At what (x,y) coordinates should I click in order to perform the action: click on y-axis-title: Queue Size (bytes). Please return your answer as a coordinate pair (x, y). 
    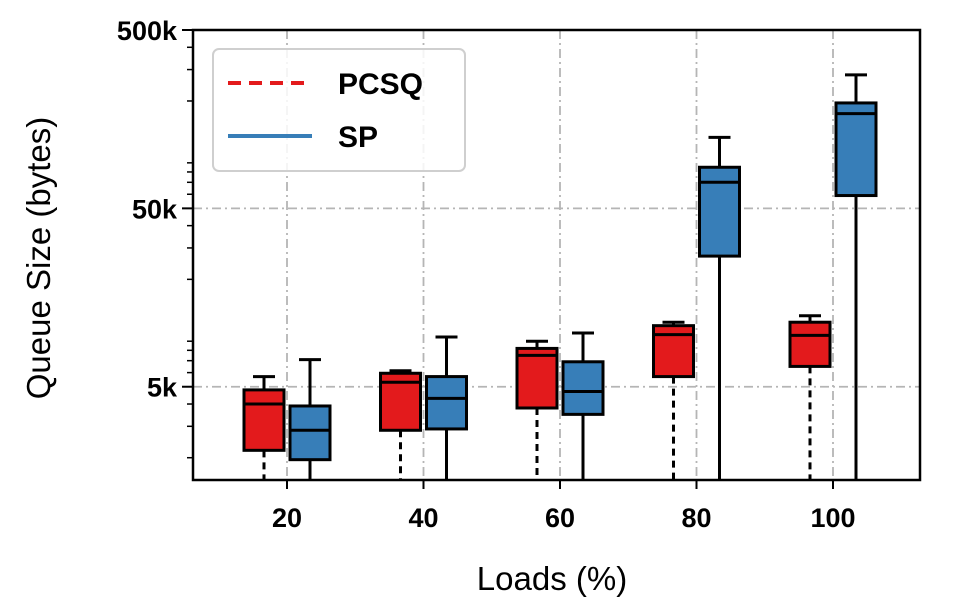
    Looking at the image, I should click on (38, 258).